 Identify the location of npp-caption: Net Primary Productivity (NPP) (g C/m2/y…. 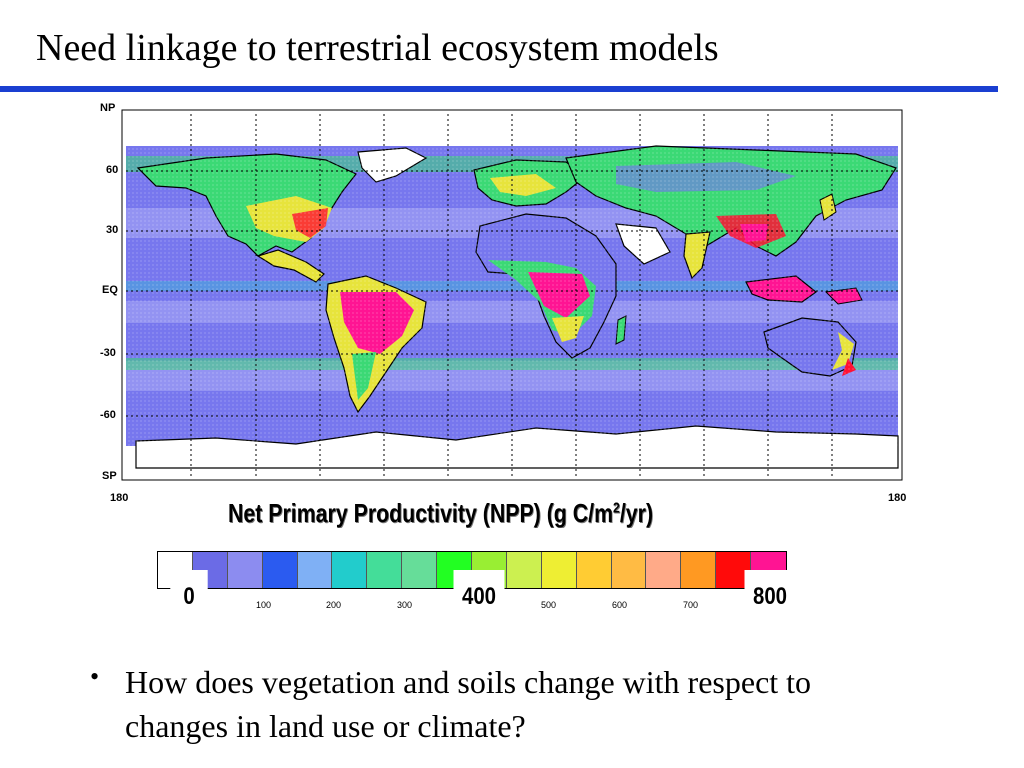
(440, 513).